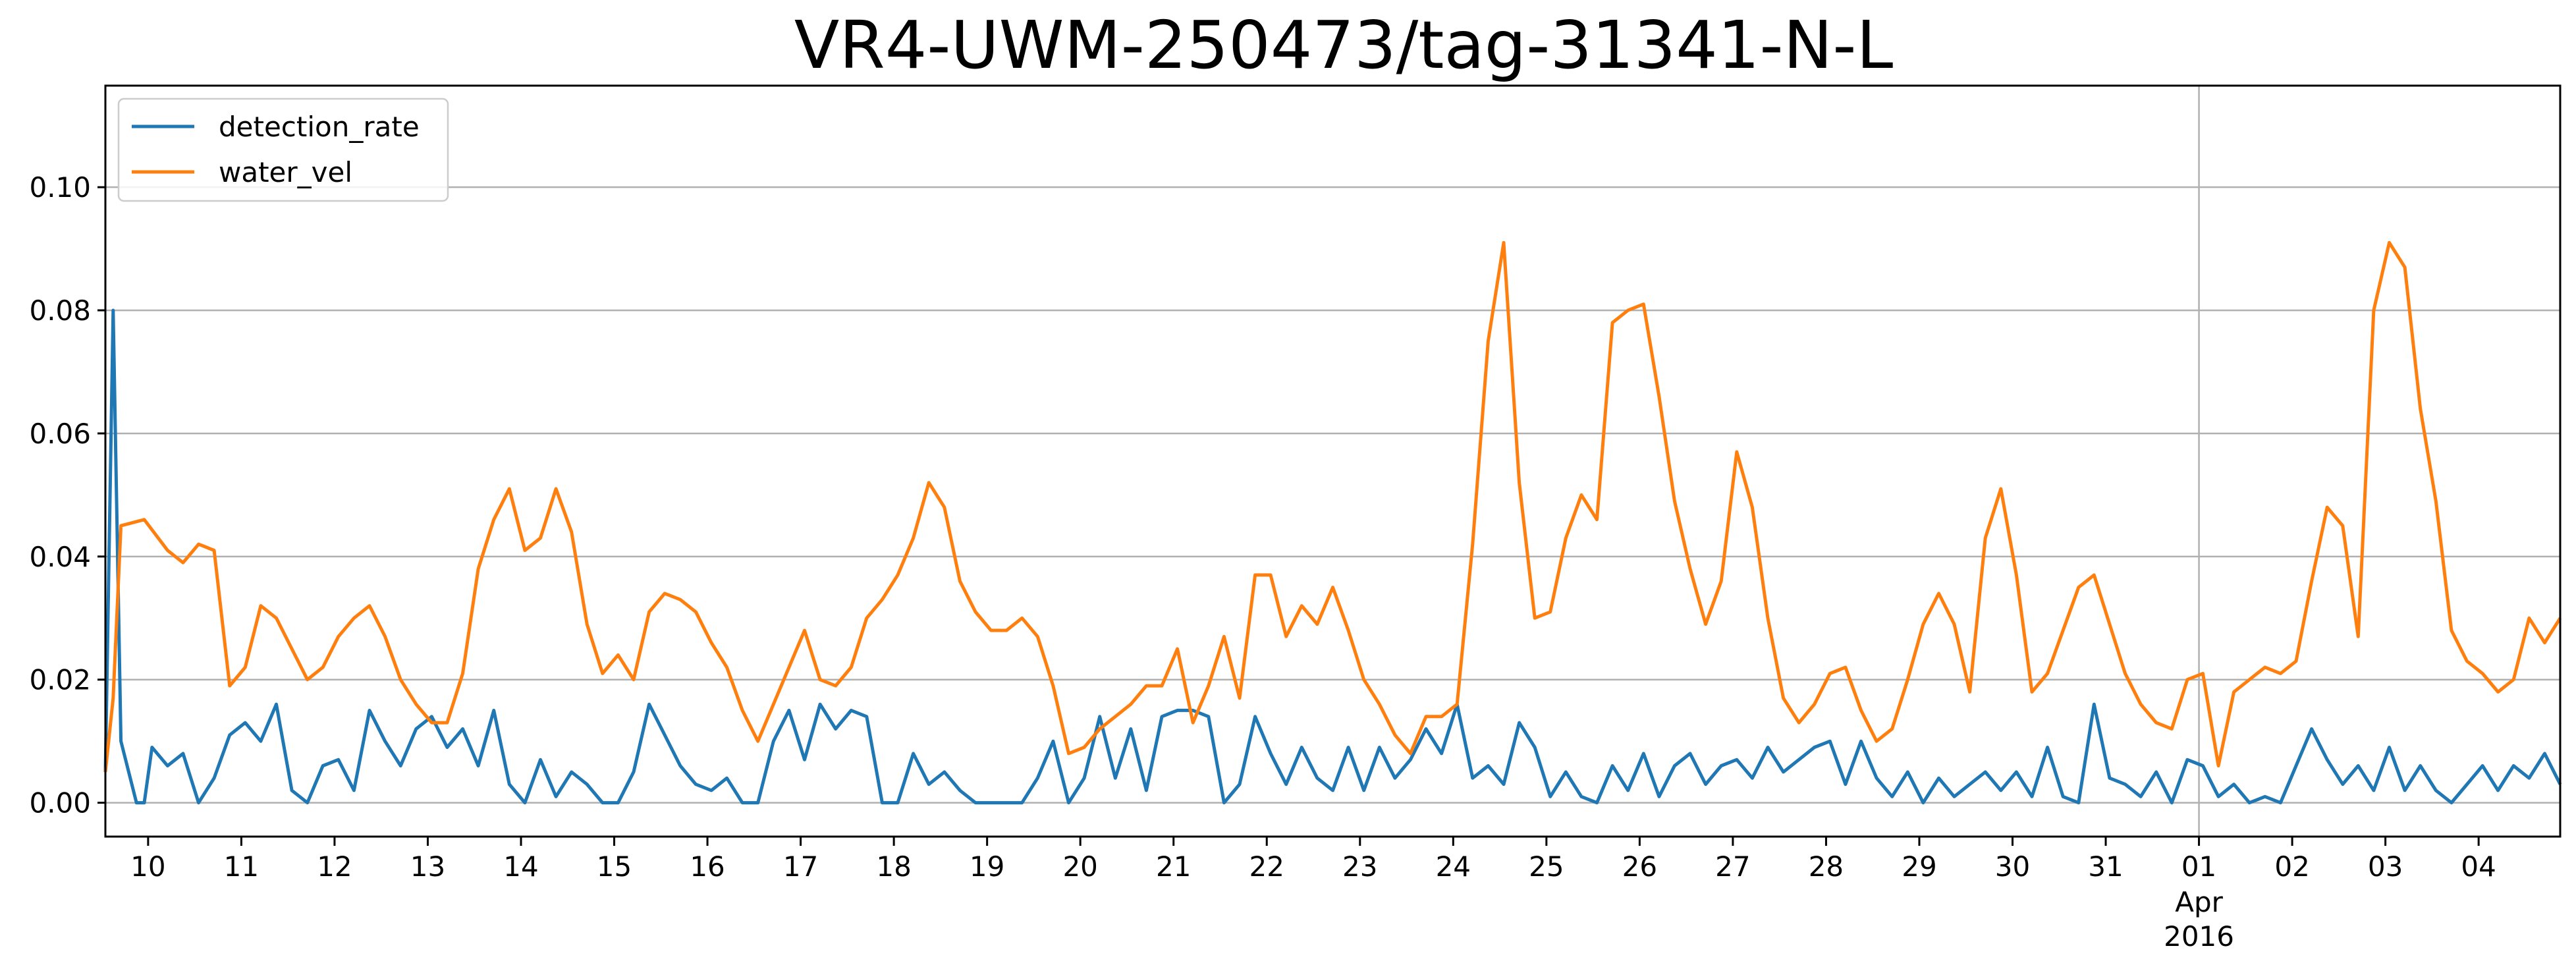 This screenshot has width=2576, height=969. What do you see at coordinates (60, 803) in the screenshot?
I see `y-tick-label: 0.00` at bounding box center [60, 803].